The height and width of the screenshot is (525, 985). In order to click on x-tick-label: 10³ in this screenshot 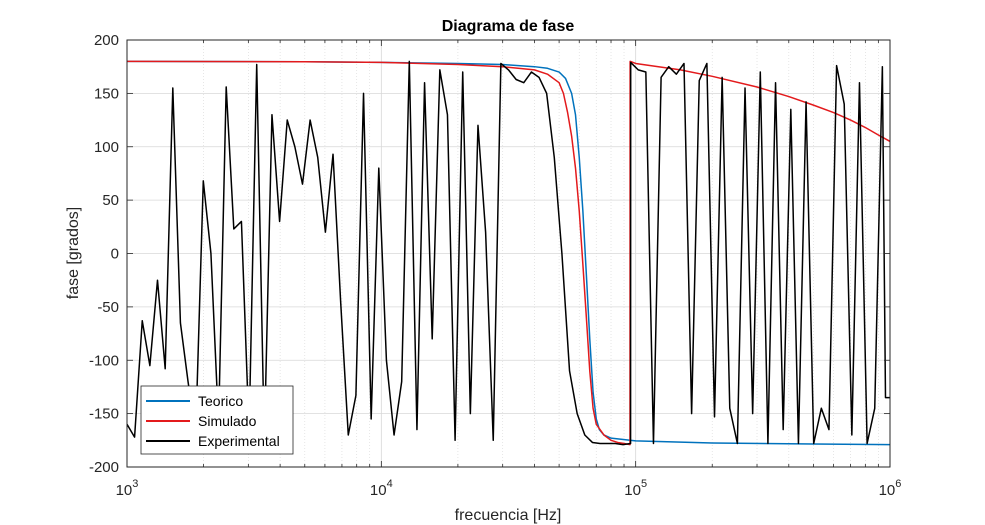, I will do `click(127, 488)`.